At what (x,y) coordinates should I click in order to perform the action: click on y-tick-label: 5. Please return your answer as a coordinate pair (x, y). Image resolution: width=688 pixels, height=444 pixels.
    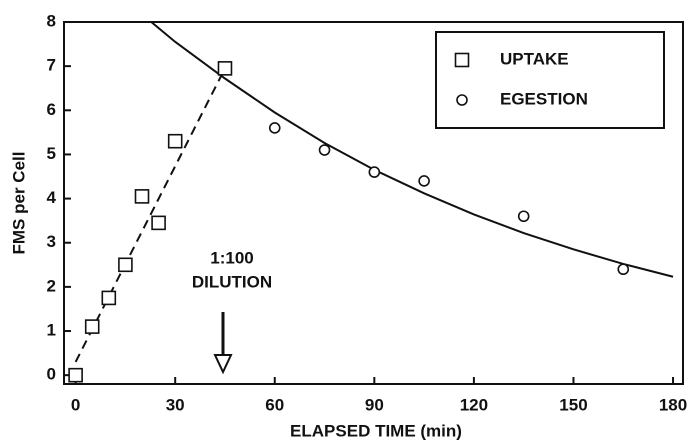
    Looking at the image, I should click on (51, 153).